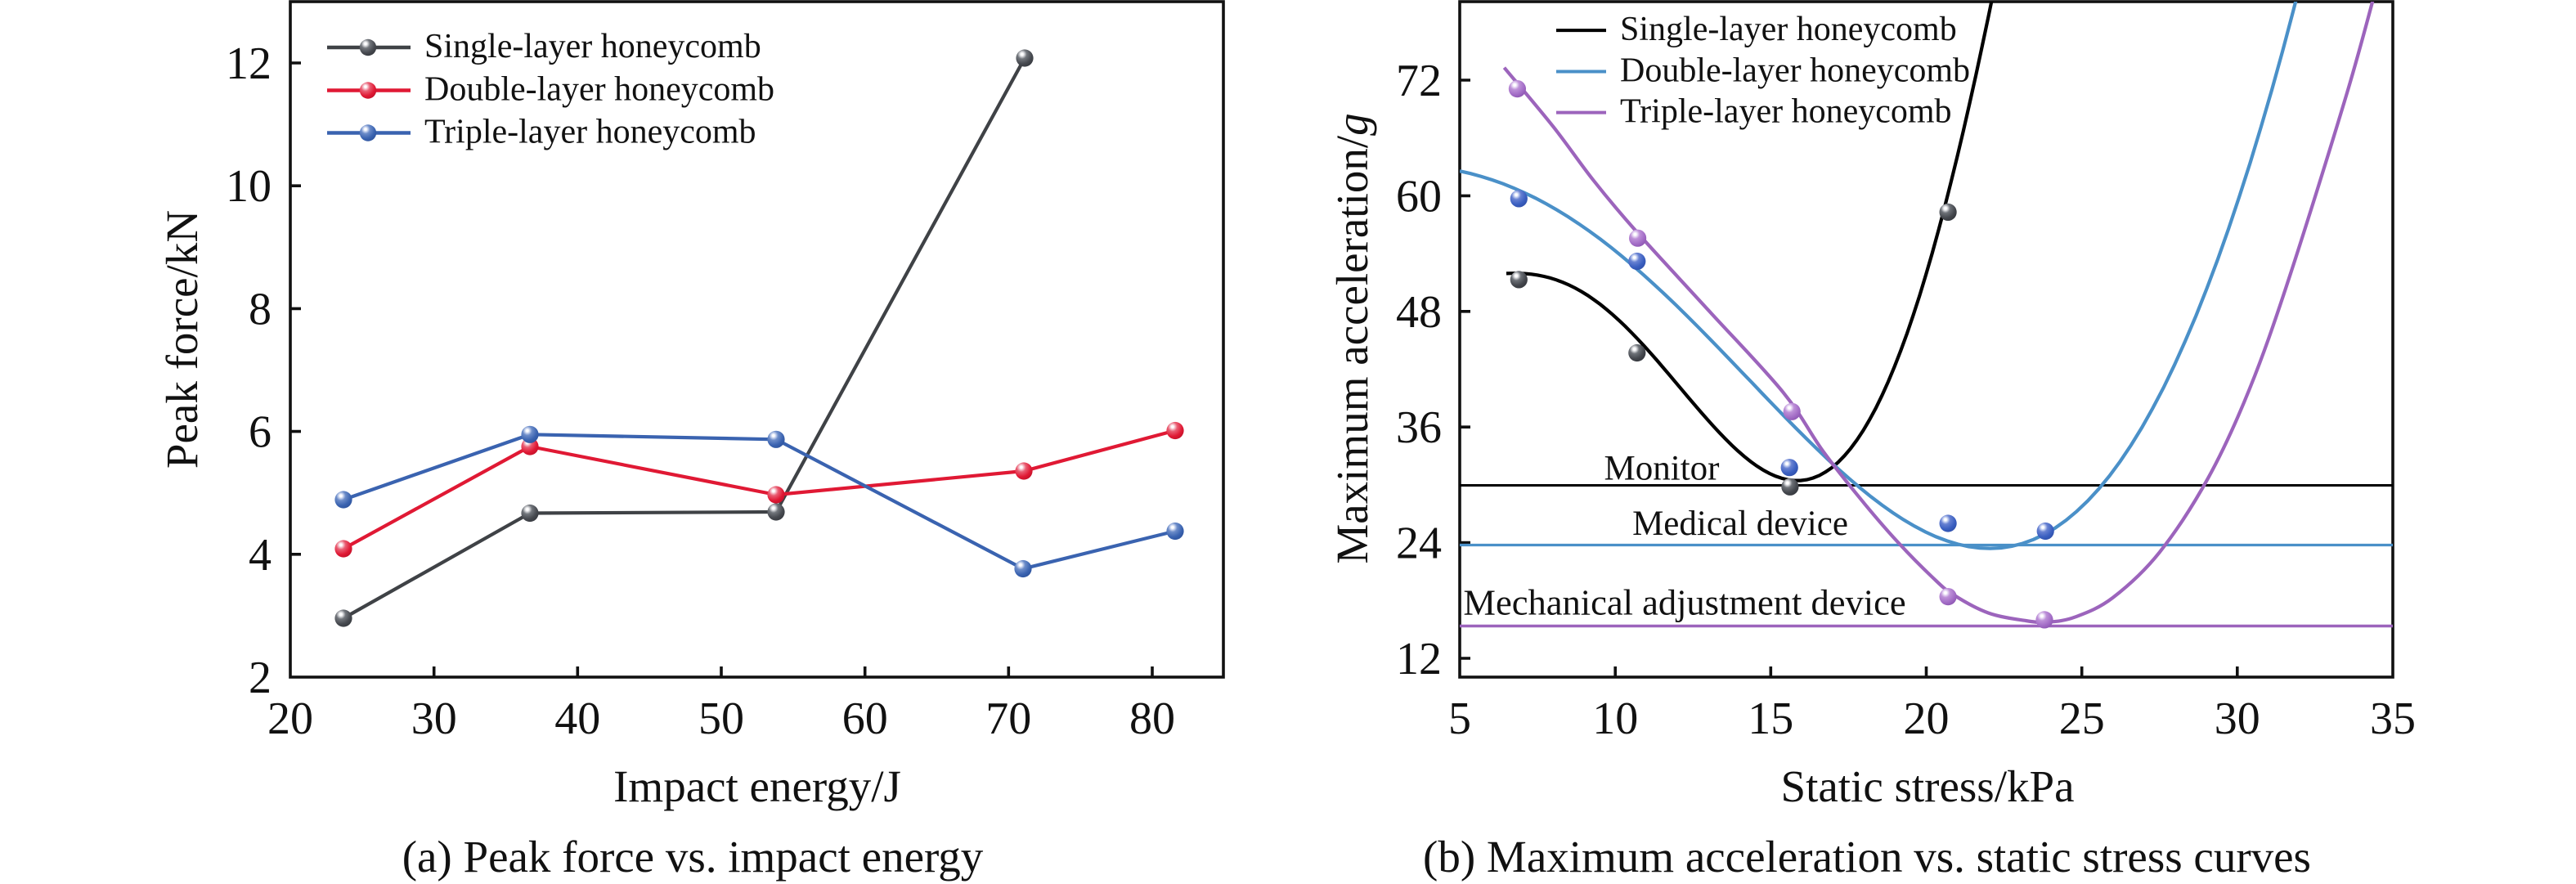 This screenshot has height=884, width=2576. What do you see at coordinates (693, 857) in the screenshot?
I see `svg-text:(a) Peak force vs. impact ener: (a) Peak force vs. impact energy` at bounding box center [693, 857].